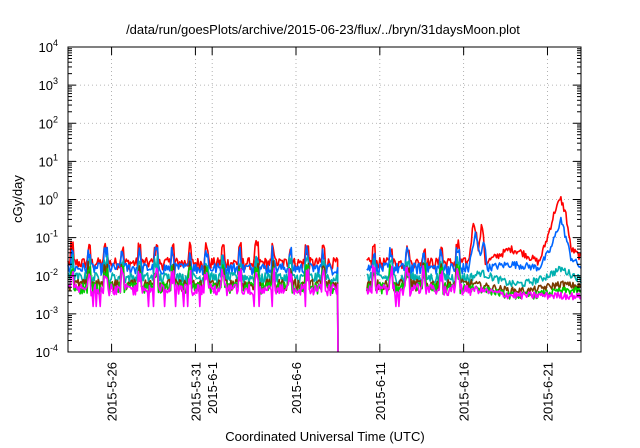  I want to click on y-axis-label: cGy/day, so click(17, 199).